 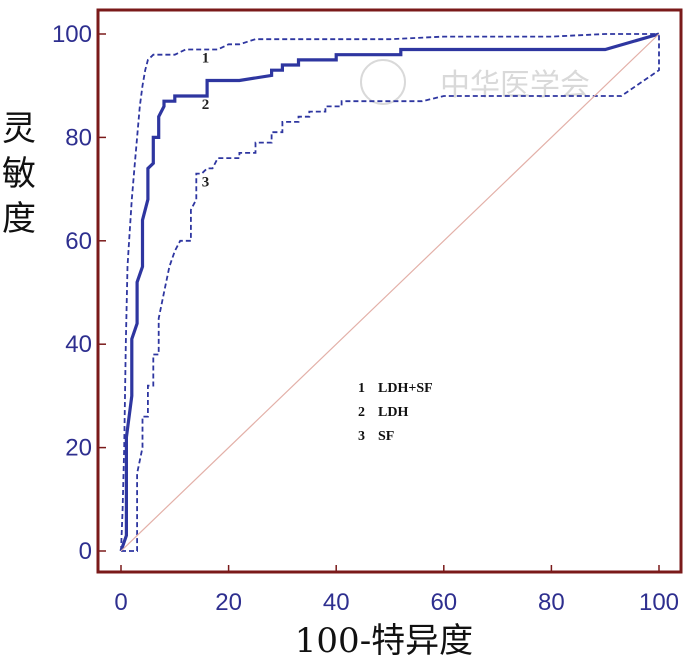 I want to click on x-tick-label: 60, so click(x=443, y=602).